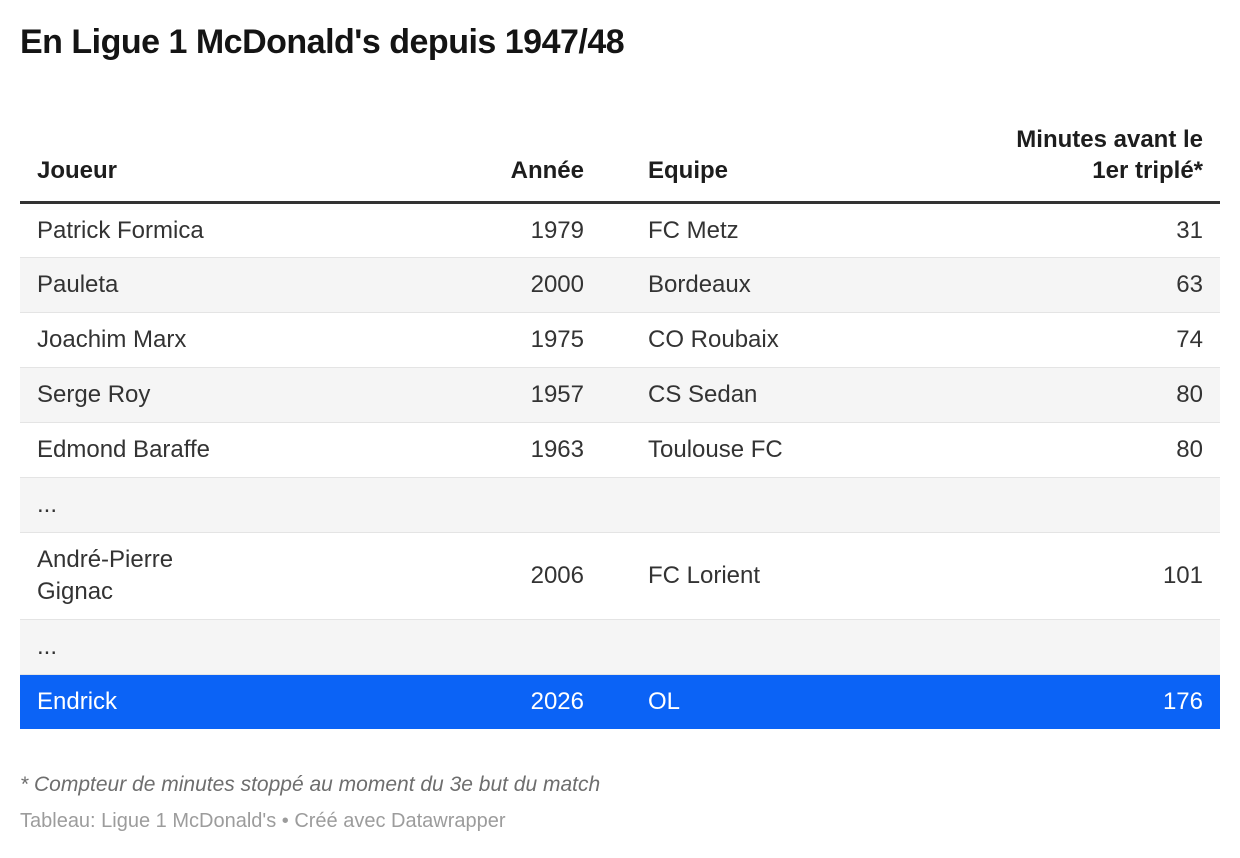  What do you see at coordinates (620, 701) in the screenshot?
I see `table-row-highlight: Endrick 2026 OL 176` at bounding box center [620, 701].